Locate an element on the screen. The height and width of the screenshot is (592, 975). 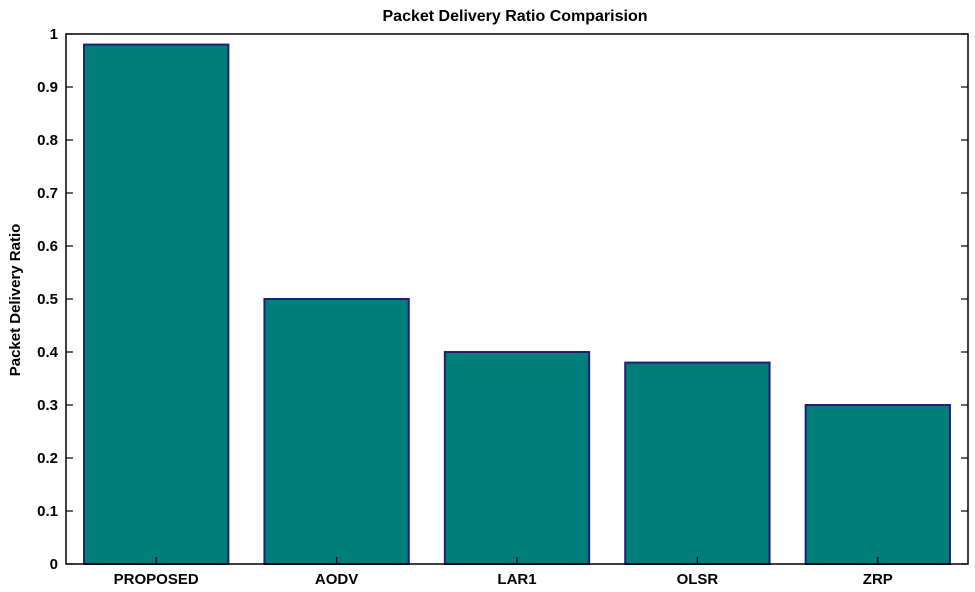
bar-zrp is located at coordinates (877, 484).